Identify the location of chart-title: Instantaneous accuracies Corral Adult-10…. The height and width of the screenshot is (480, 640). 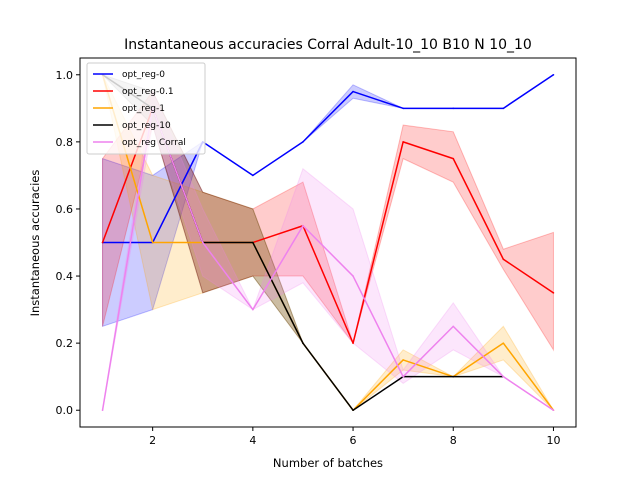
(328, 45).